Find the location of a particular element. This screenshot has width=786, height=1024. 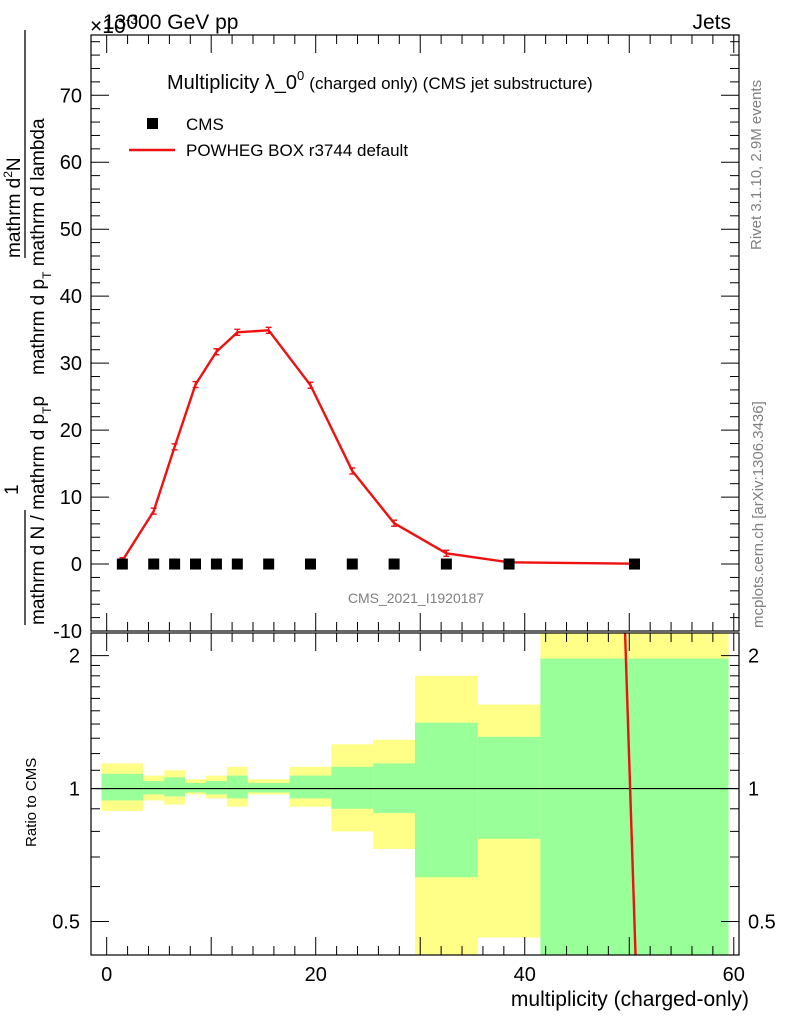

ratio-x-tick-label: 0 is located at coordinates (106, 975).